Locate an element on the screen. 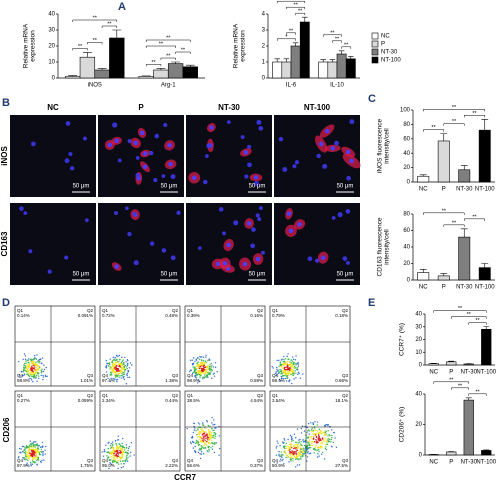  y-tick-label: 3 is located at coordinates (264, 31).